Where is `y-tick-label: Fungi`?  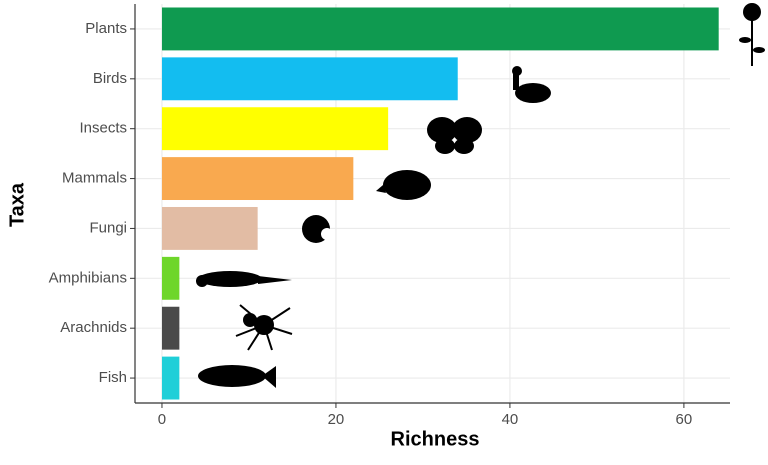
y-tick-label: Fungi is located at coordinates (108, 227).